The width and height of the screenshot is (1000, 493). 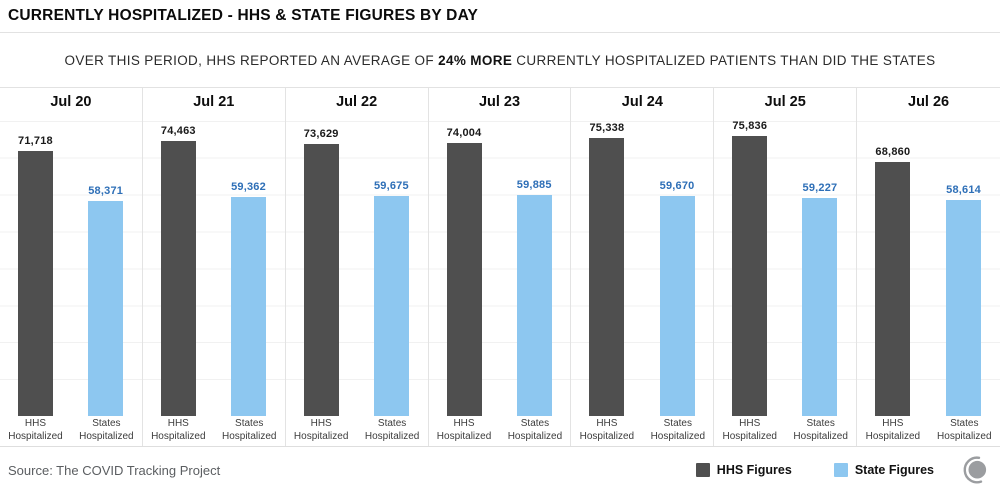 What do you see at coordinates (785, 102) in the screenshot?
I see `day-label: Jul 25` at bounding box center [785, 102].